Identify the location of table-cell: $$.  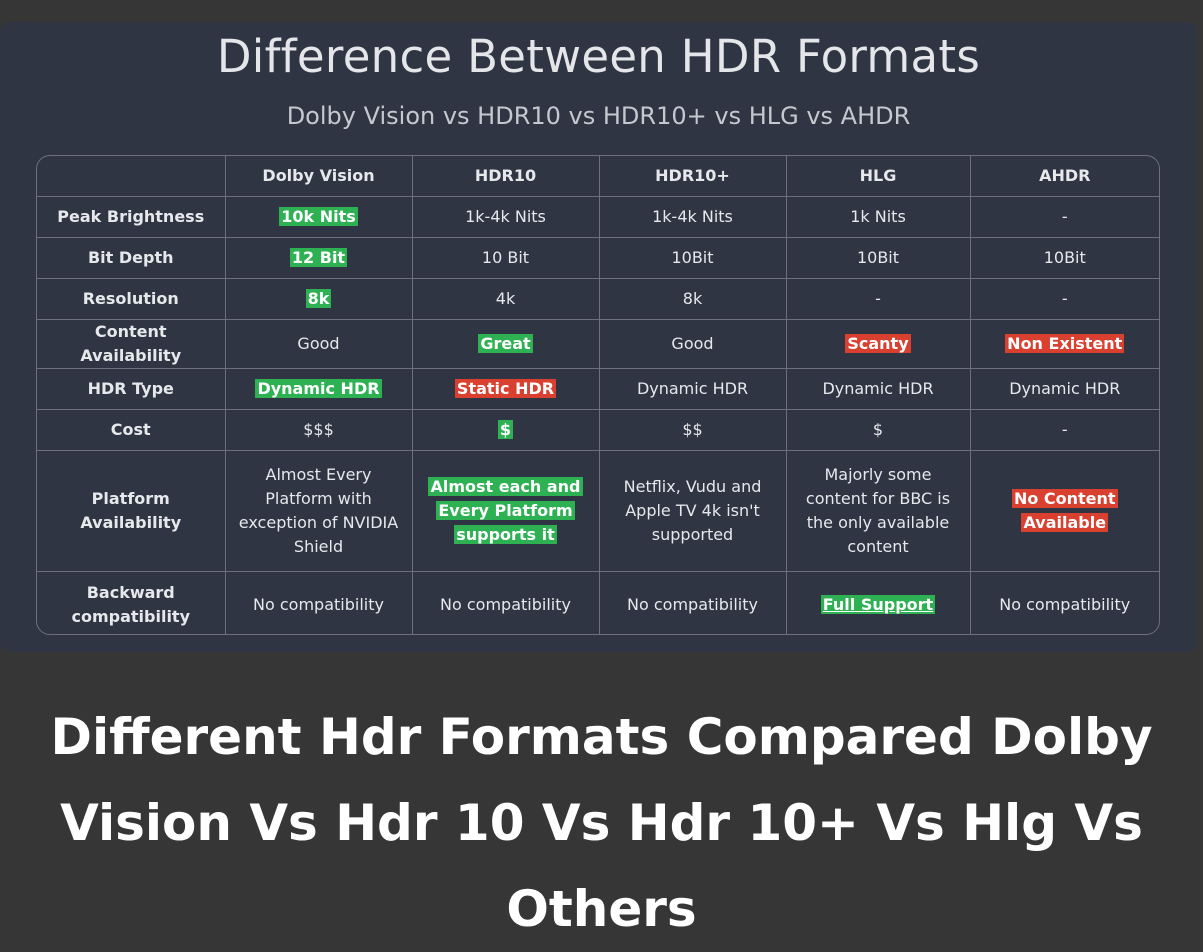
(692, 429).